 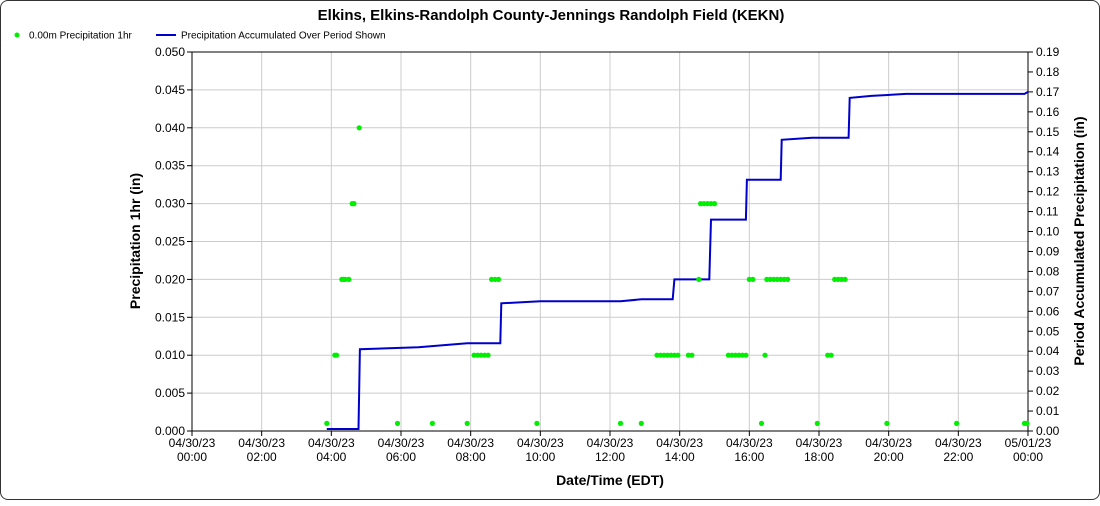 I want to click on legend-label-precip-1hr: 0.00m Precipitation 1hr, so click(x=81, y=36).